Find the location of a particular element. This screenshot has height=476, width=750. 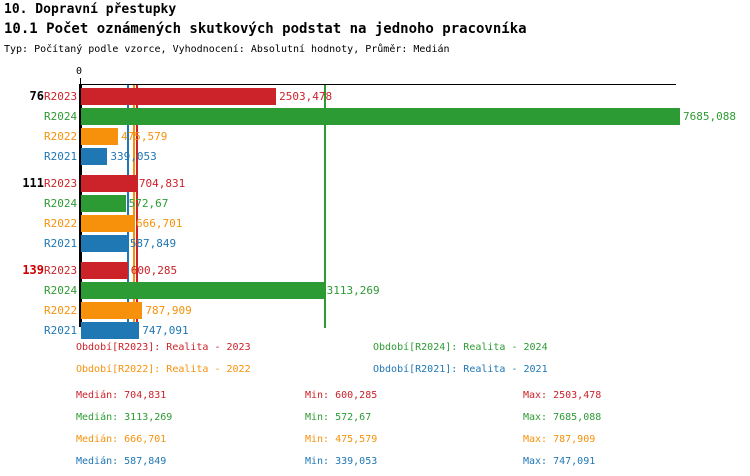

bar-value-label: 2503,478 is located at coordinates (306, 96).